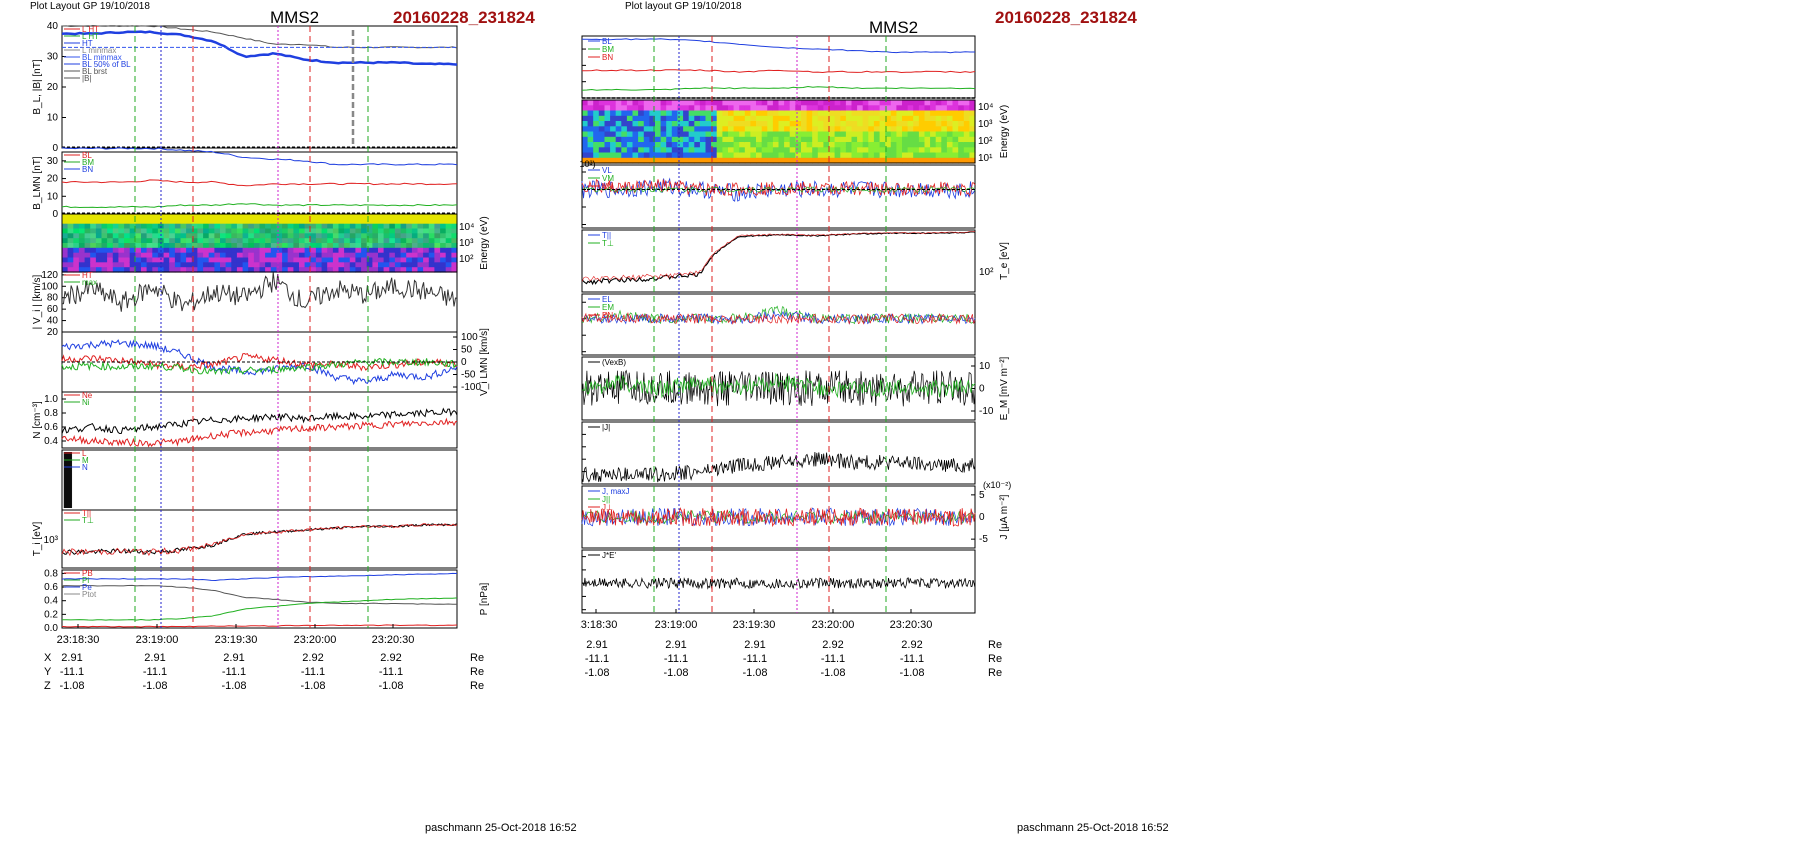 This screenshot has width=1804, height=841. Describe the element at coordinates (466, 259) in the screenshot. I see `y-tick-label: 10²` at that location.